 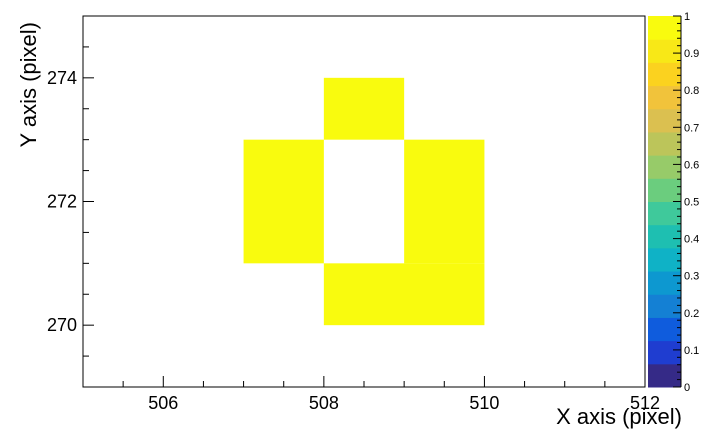 I want to click on y-tick-label: 270, so click(x=62, y=325).